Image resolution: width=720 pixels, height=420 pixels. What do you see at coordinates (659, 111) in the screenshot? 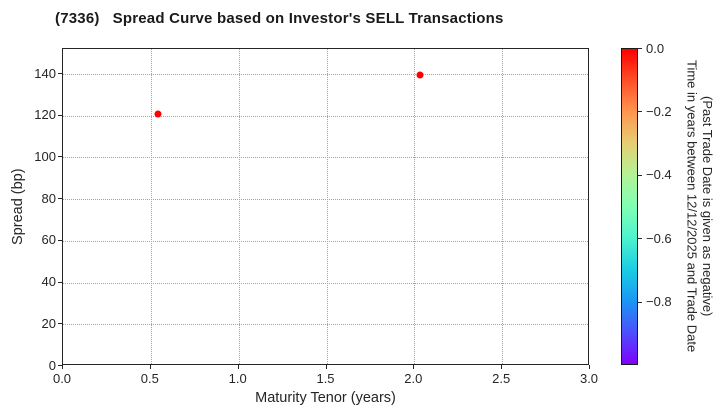
I see `colorbar-tick-label: −0.2` at bounding box center [659, 111].